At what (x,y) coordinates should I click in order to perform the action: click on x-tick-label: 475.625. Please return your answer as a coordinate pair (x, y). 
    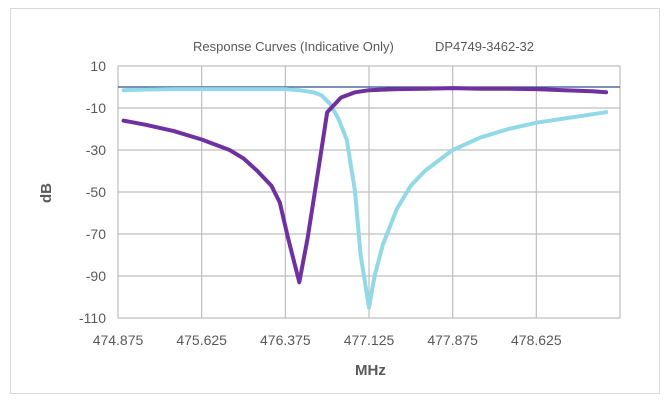
    Looking at the image, I should click on (201, 340).